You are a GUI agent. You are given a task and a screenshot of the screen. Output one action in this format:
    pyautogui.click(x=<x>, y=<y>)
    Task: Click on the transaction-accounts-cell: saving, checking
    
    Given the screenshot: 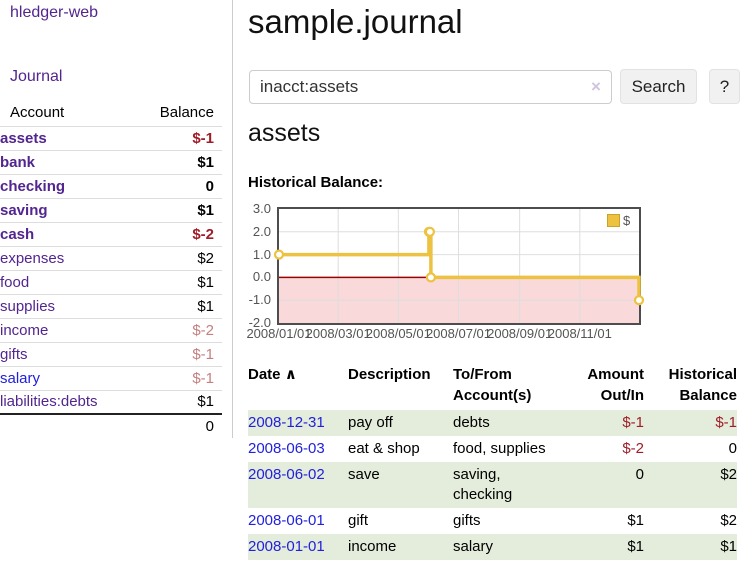 What is the action you would take?
    pyautogui.click(x=483, y=484)
    